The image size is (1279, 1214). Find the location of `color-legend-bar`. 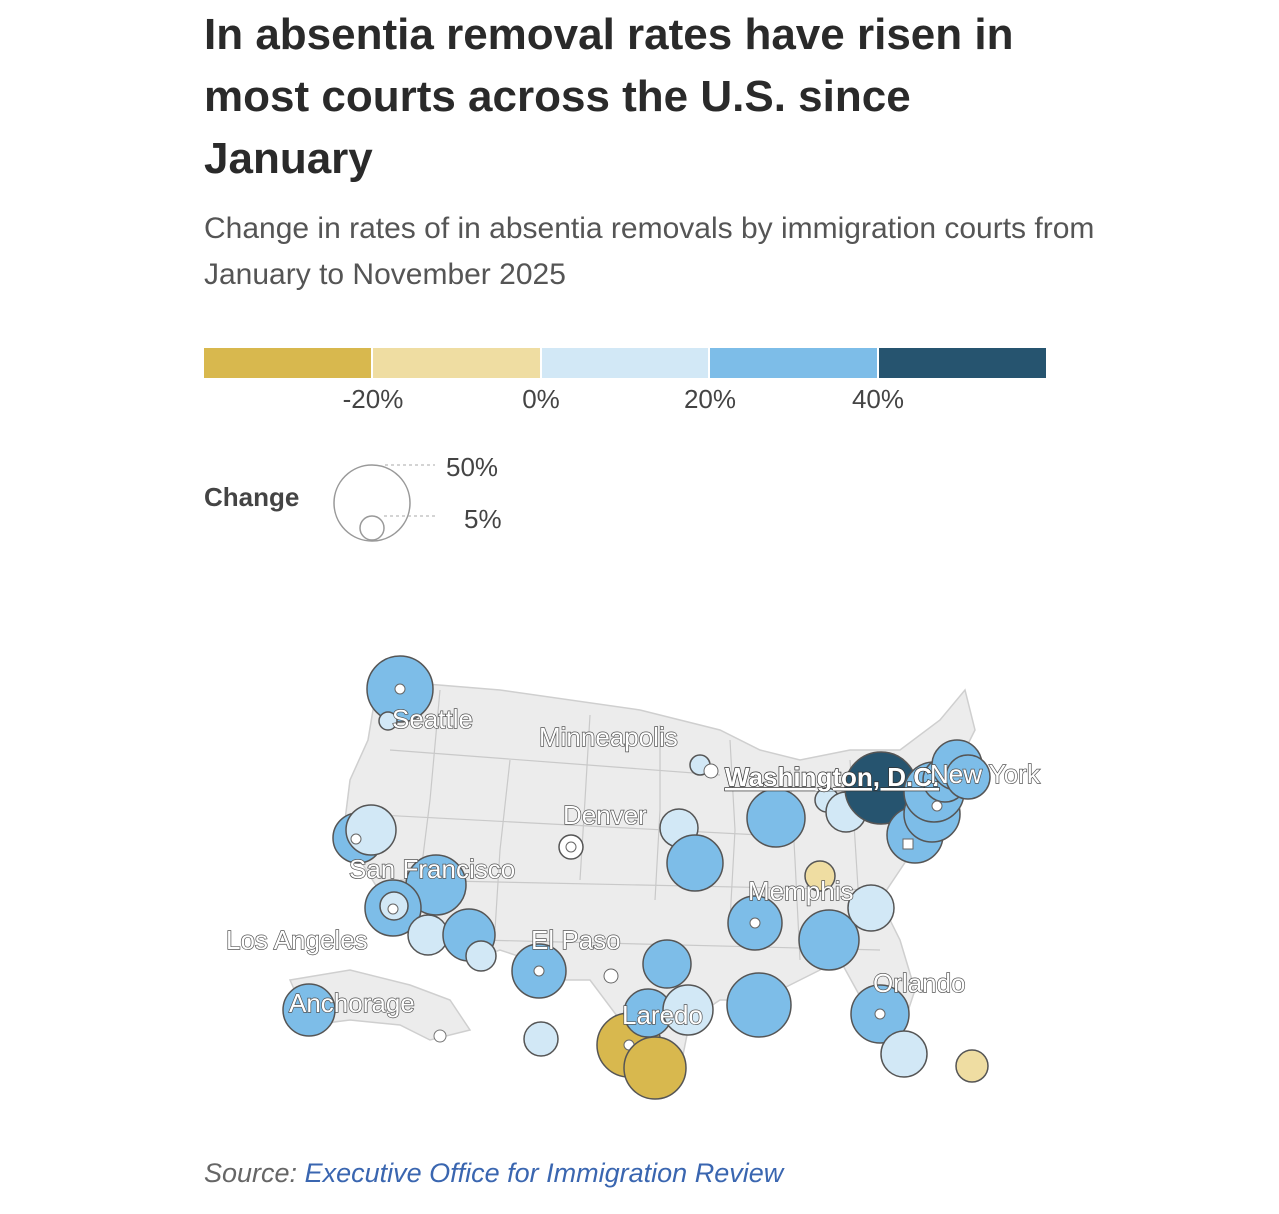

color-legend-bar is located at coordinates (625, 363).